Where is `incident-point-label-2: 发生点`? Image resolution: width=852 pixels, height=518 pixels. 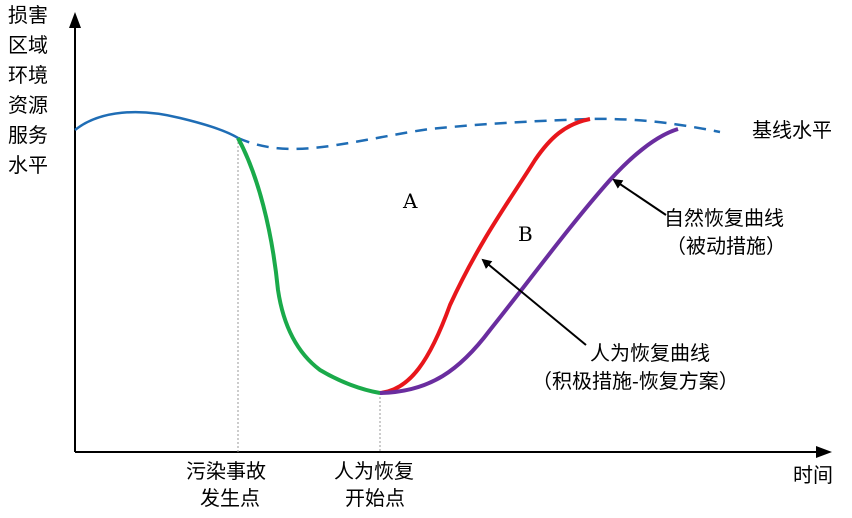 incident-point-label-2: 发生点 is located at coordinates (230, 498).